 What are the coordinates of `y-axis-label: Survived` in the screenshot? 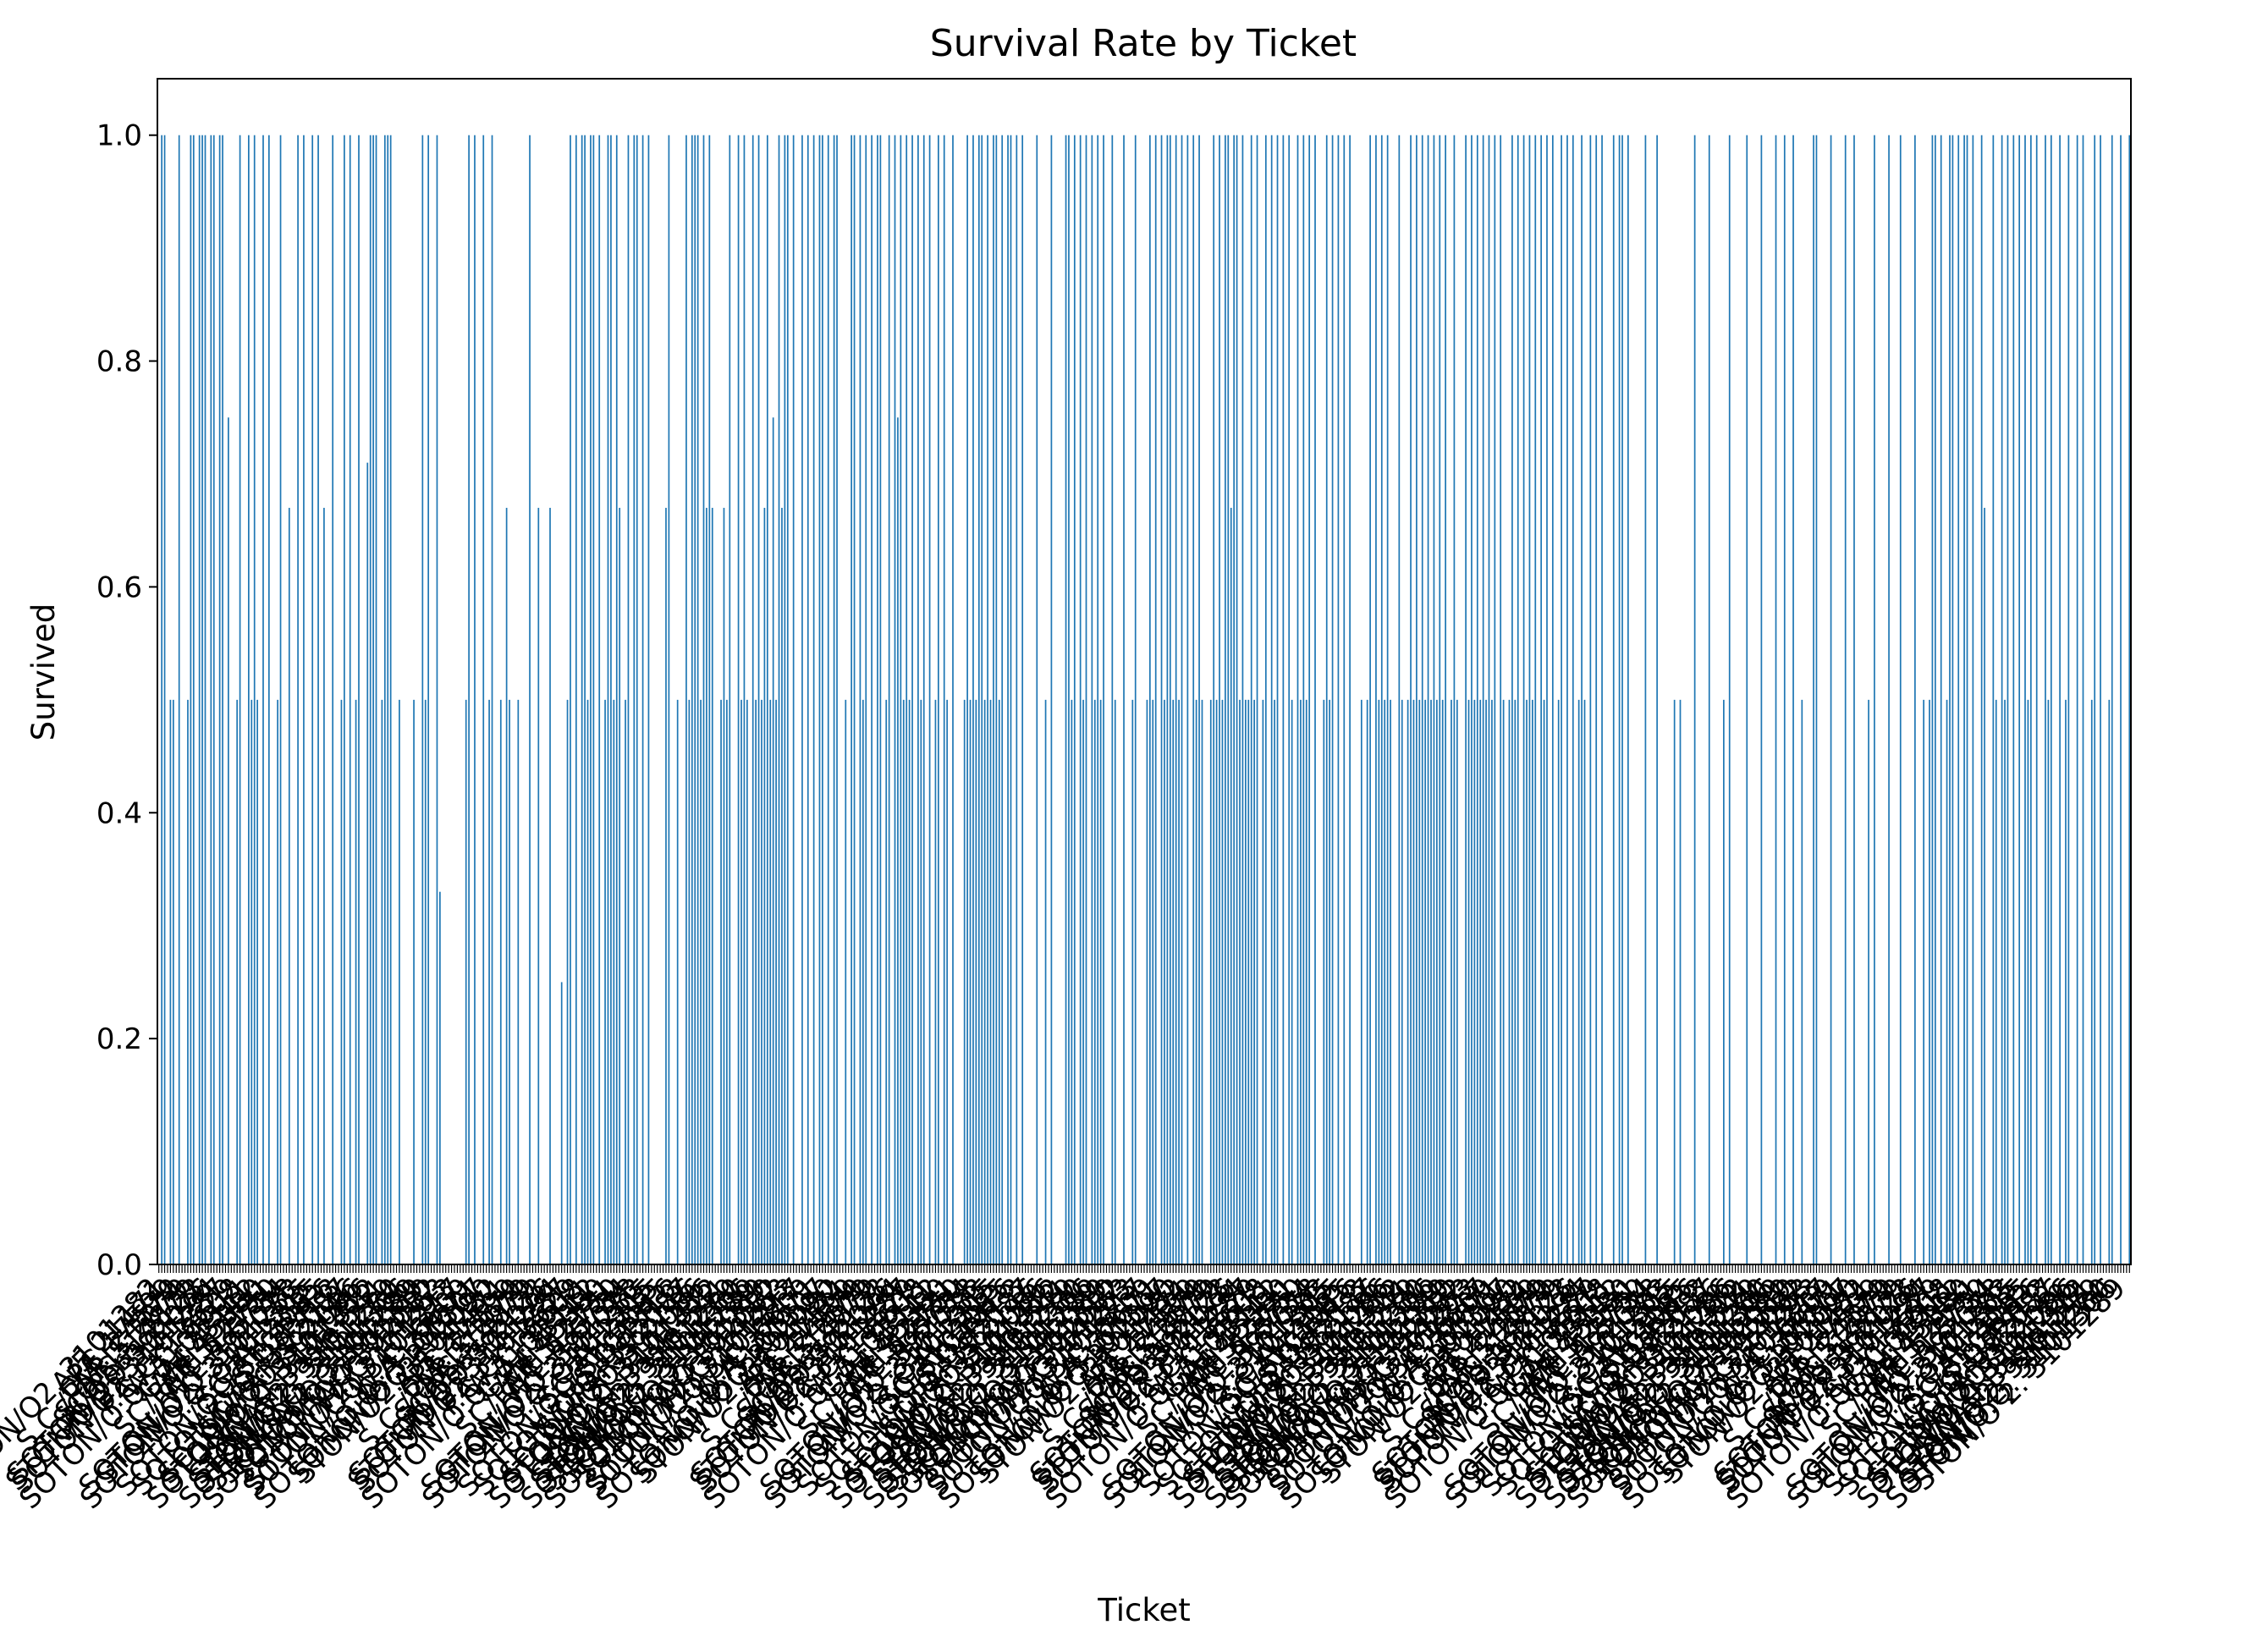 It's located at (44, 672).